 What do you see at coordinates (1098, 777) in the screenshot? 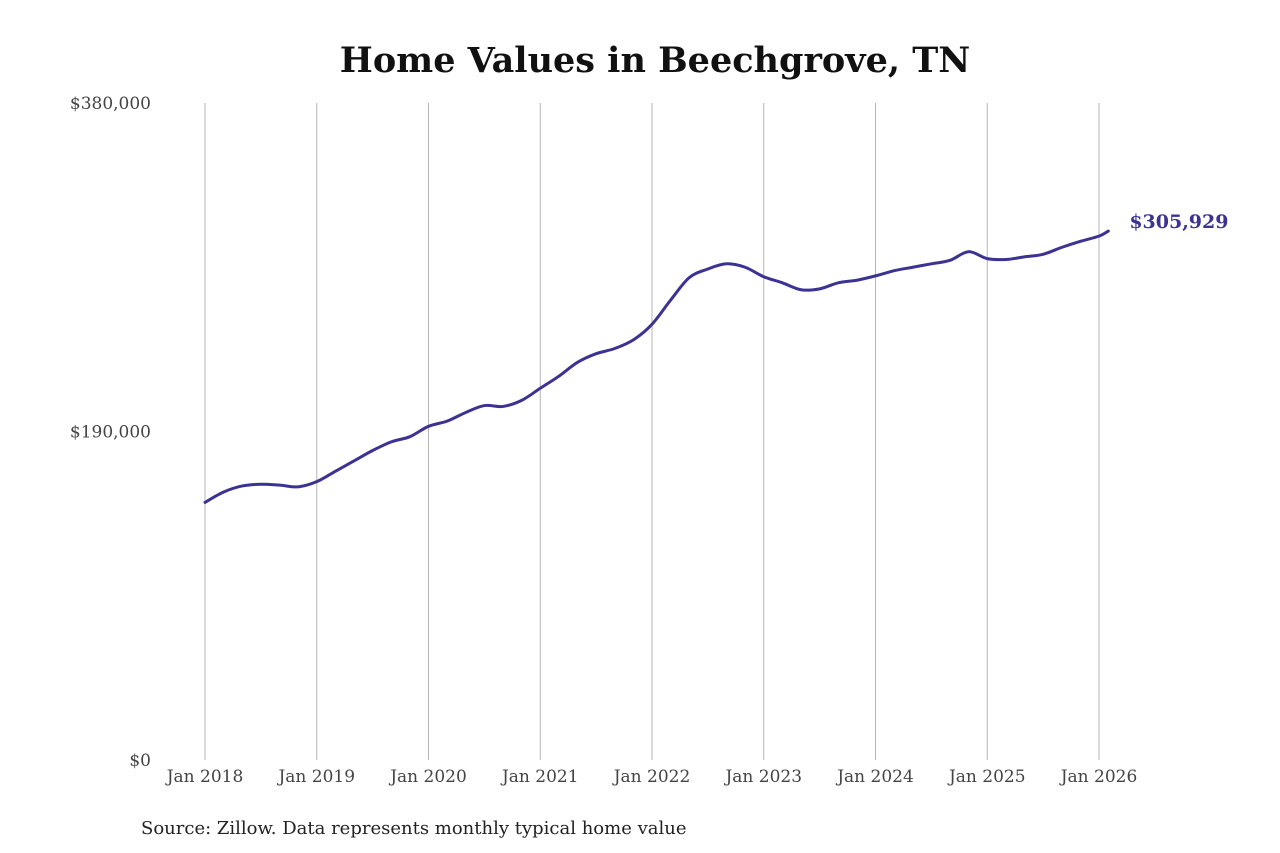
I see `x-tick-label: Jan 2026` at bounding box center [1098, 777].